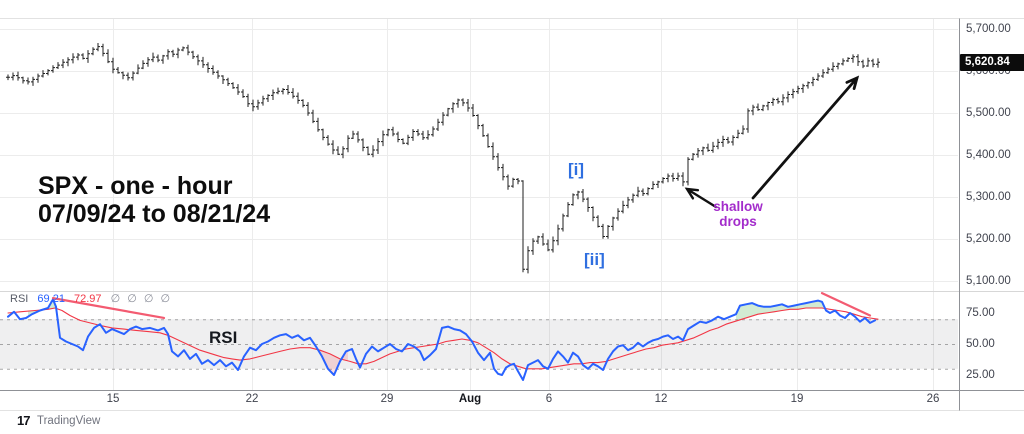 This screenshot has width=1024, height=434. I want to click on shallow-drops-line2: drops, so click(738, 221).